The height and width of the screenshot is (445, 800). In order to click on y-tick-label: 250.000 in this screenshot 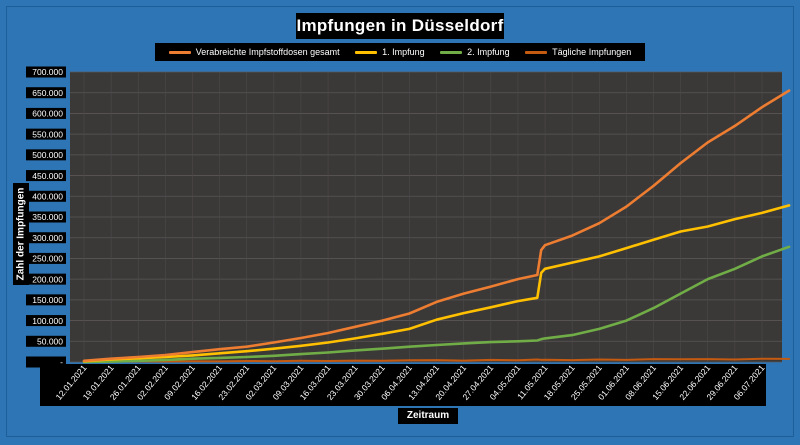, I will do `click(47, 259)`.